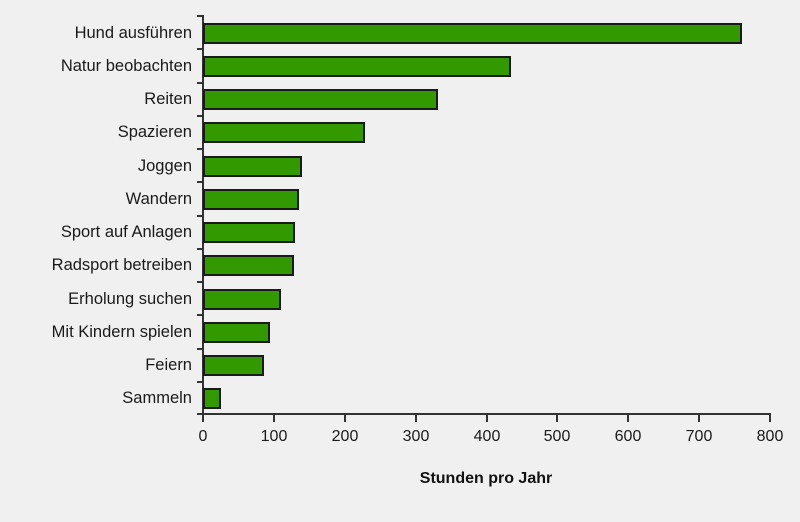 This screenshot has width=800, height=522. Describe the element at coordinates (157, 398) in the screenshot. I see `category-label: Sammeln` at that location.